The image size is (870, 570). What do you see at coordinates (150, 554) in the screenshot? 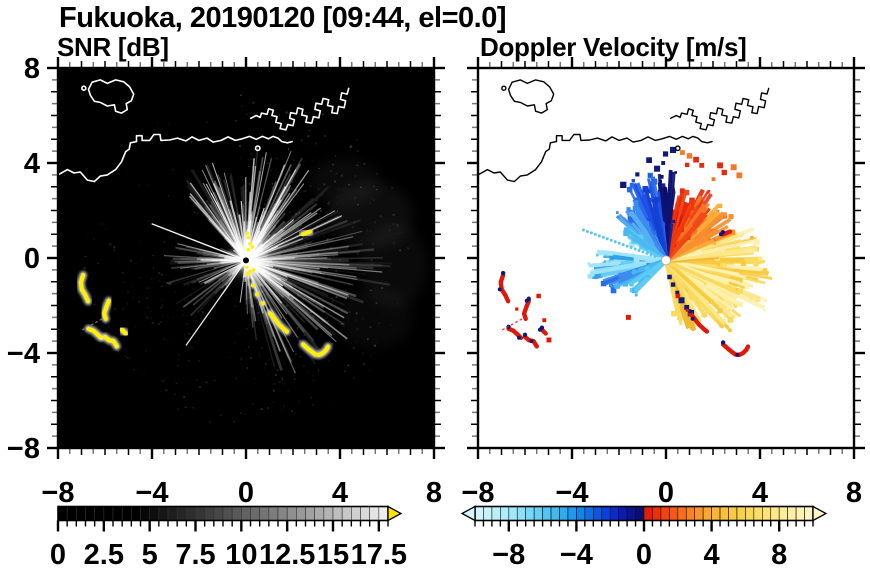
I see `snr-colorbar-tick-label: 5` at bounding box center [150, 554].